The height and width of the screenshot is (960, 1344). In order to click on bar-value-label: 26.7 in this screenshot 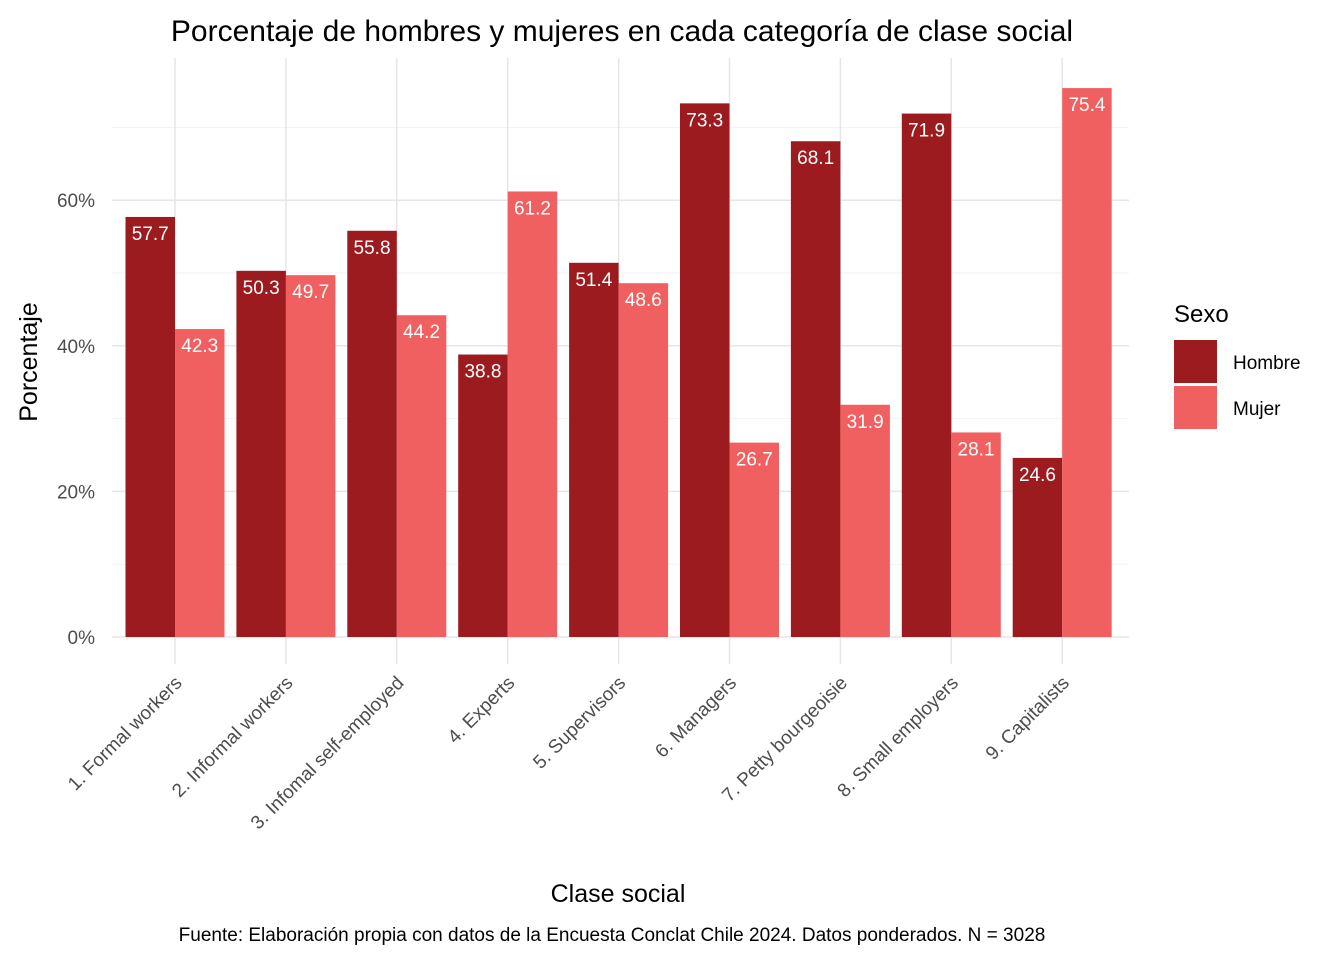, I will do `click(754, 460)`.